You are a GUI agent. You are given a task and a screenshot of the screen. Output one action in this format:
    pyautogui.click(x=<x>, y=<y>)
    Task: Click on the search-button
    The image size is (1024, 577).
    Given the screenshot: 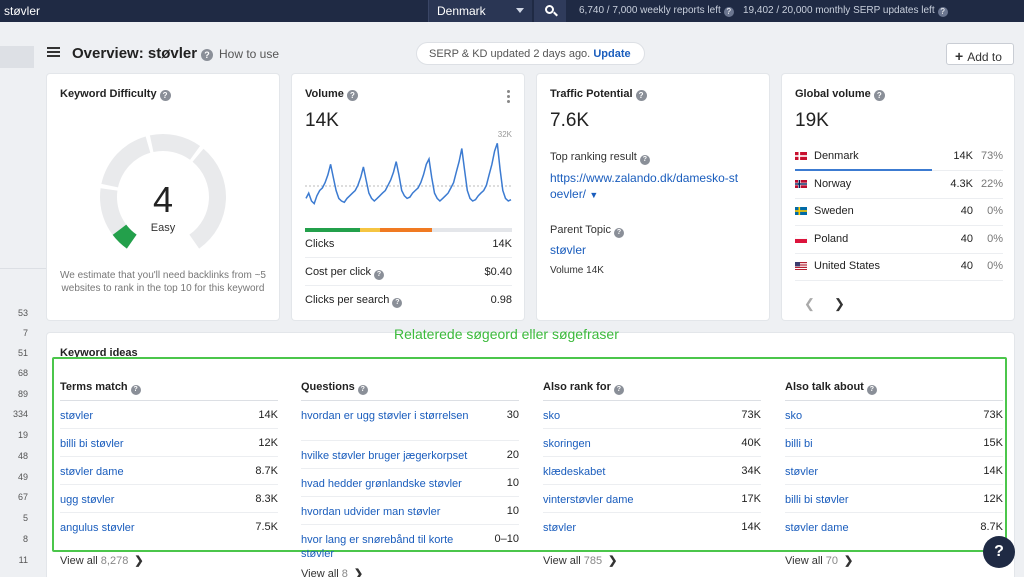 What is the action you would take?
    pyautogui.click(x=550, y=11)
    